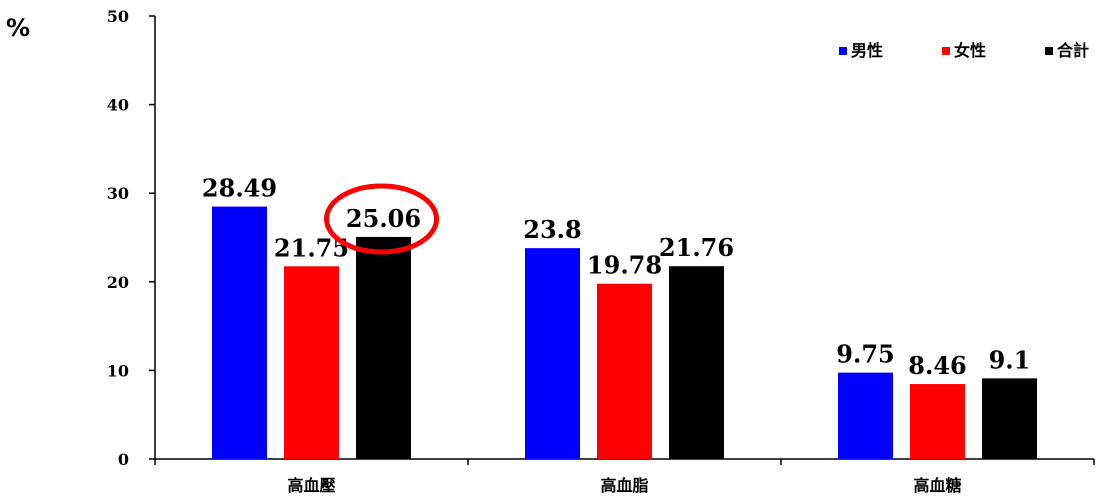 Image resolution: width=1102 pixels, height=501 pixels. What do you see at coordinates (118, 282) in the screenshot?
I see `y-tick-label: 20` at bounding box center [118, 282].